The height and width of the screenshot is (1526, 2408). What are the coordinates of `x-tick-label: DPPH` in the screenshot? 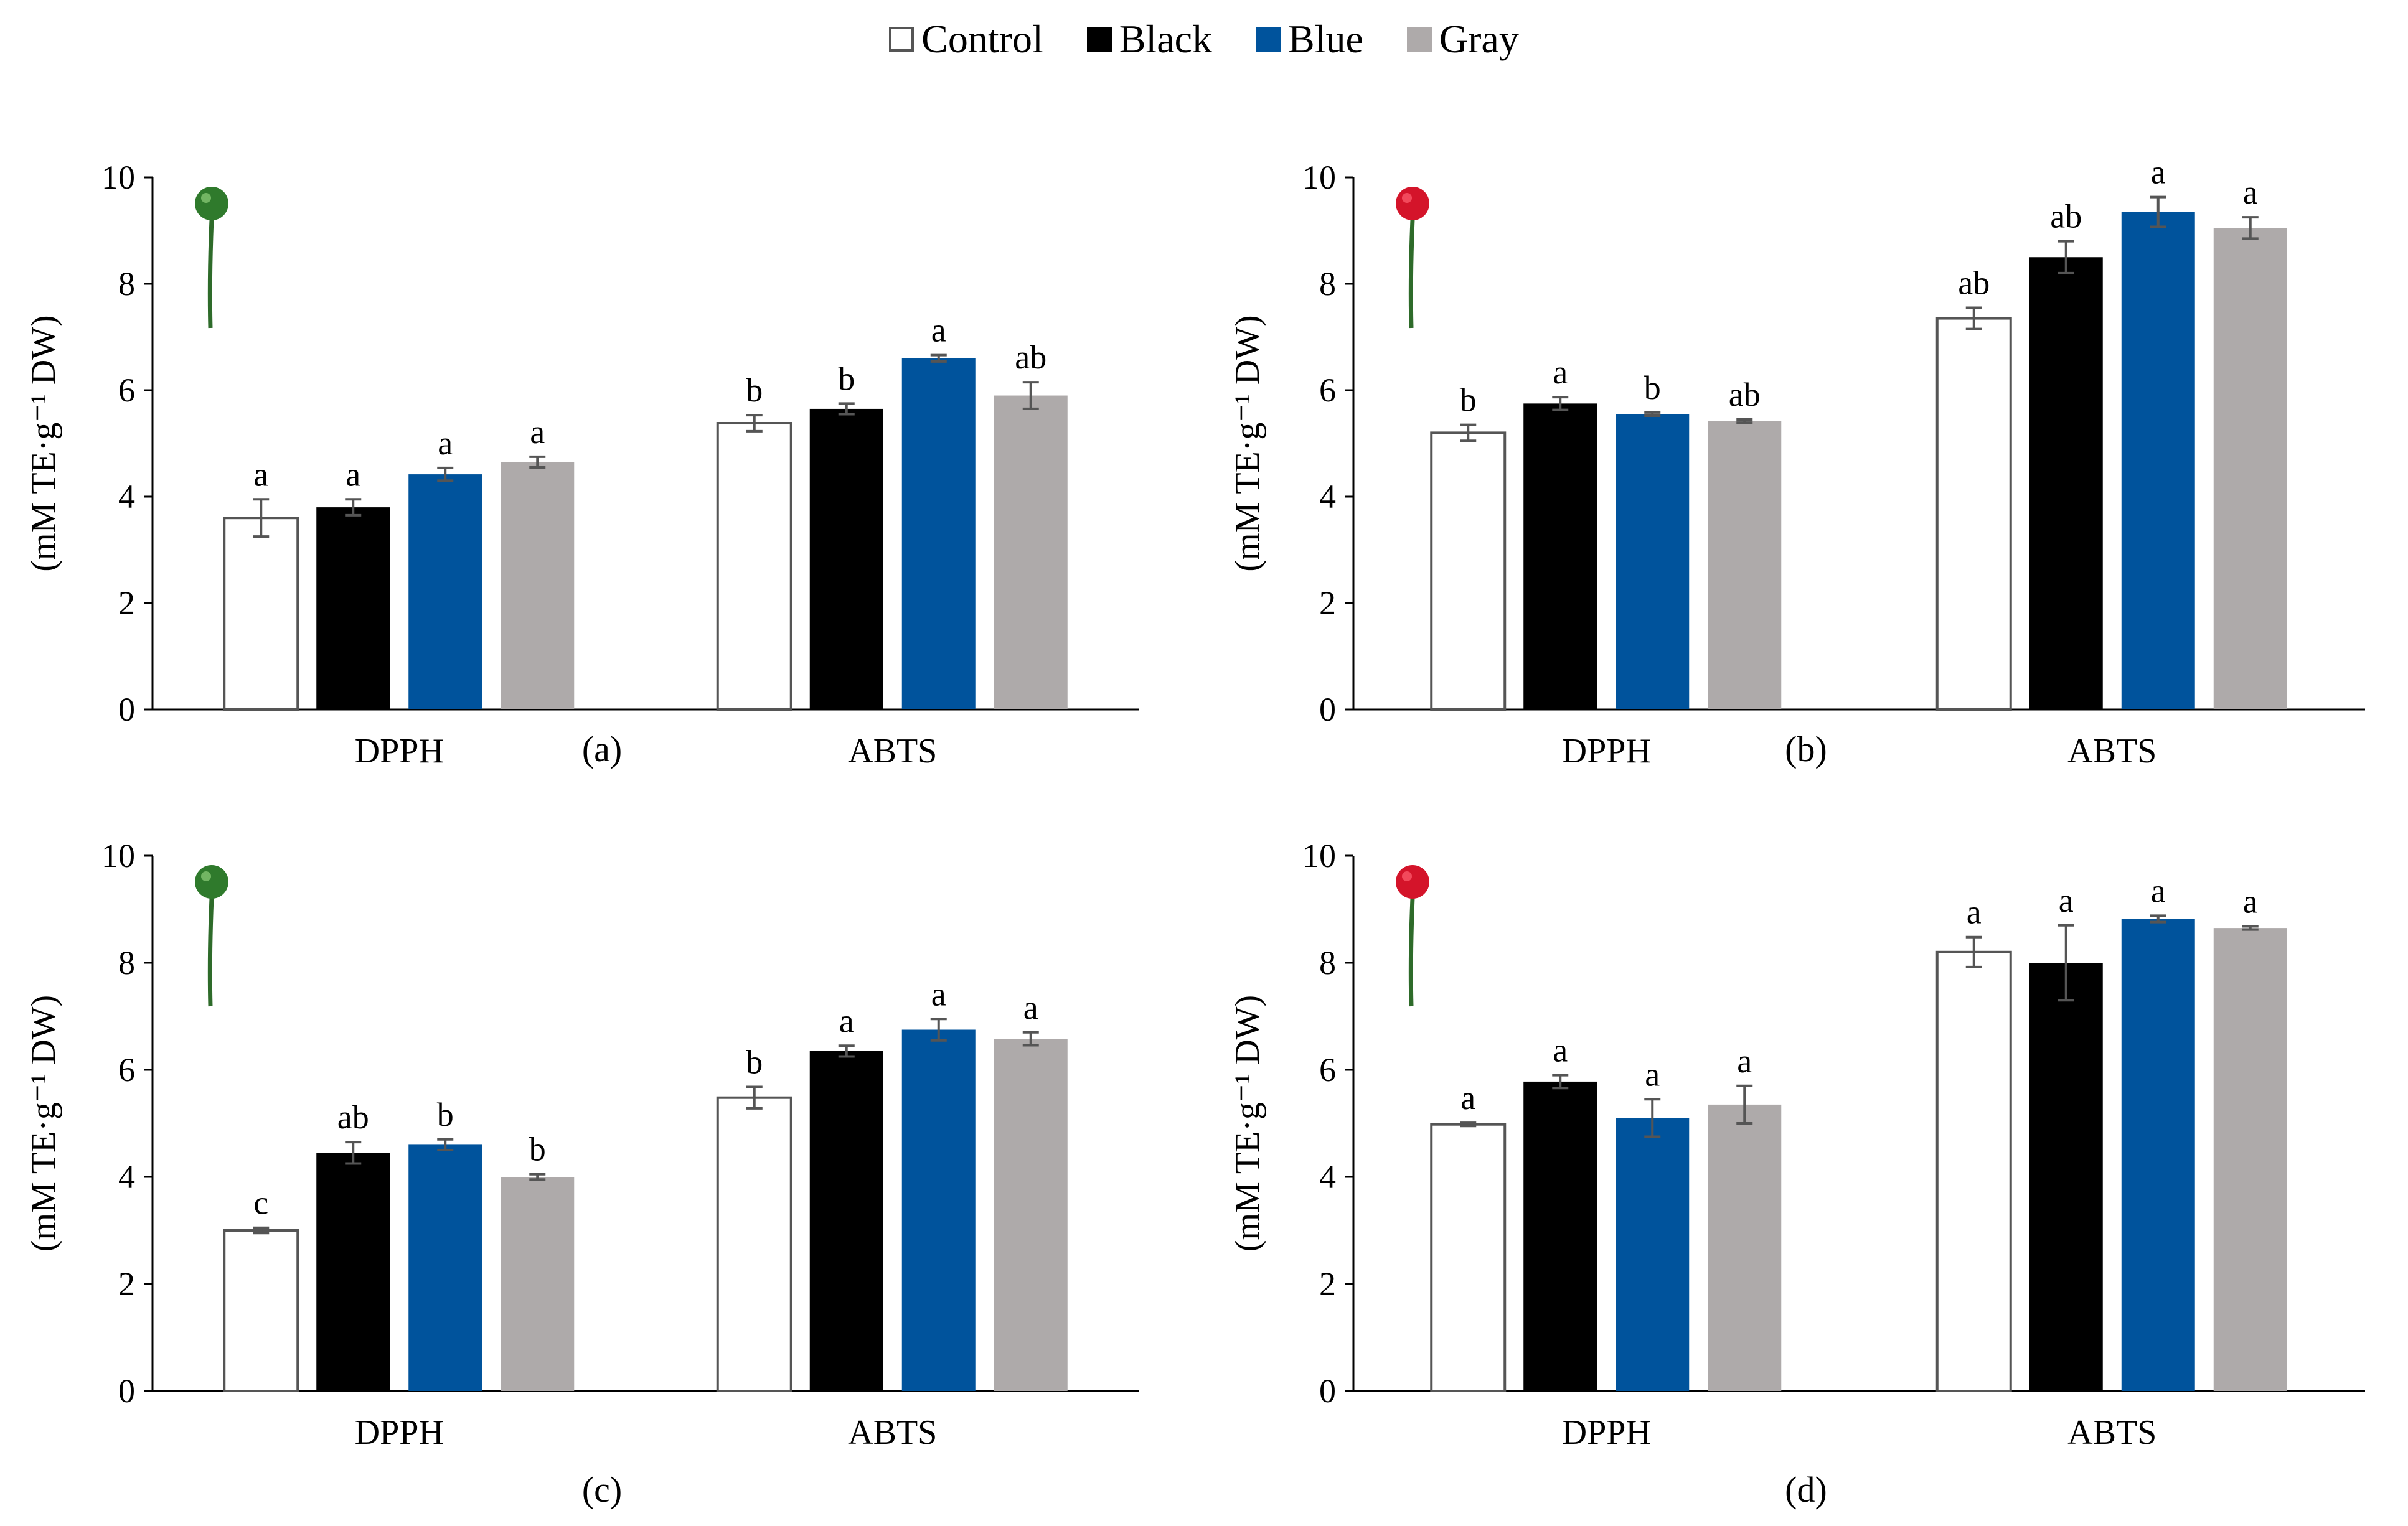 It's located at (1607, 751).